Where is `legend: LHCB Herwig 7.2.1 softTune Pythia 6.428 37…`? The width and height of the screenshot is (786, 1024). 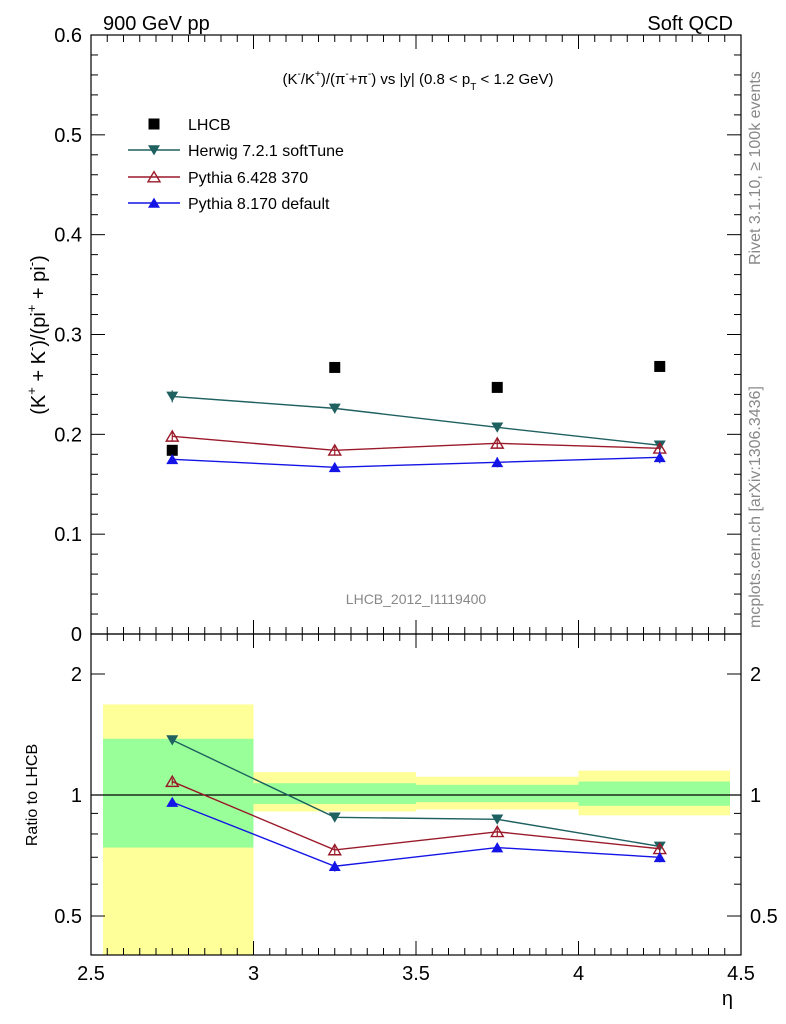
legend: LHCB Herwig 7.2.1 softTune Pythia 6.428 37… is located at coordinates (236, 165).